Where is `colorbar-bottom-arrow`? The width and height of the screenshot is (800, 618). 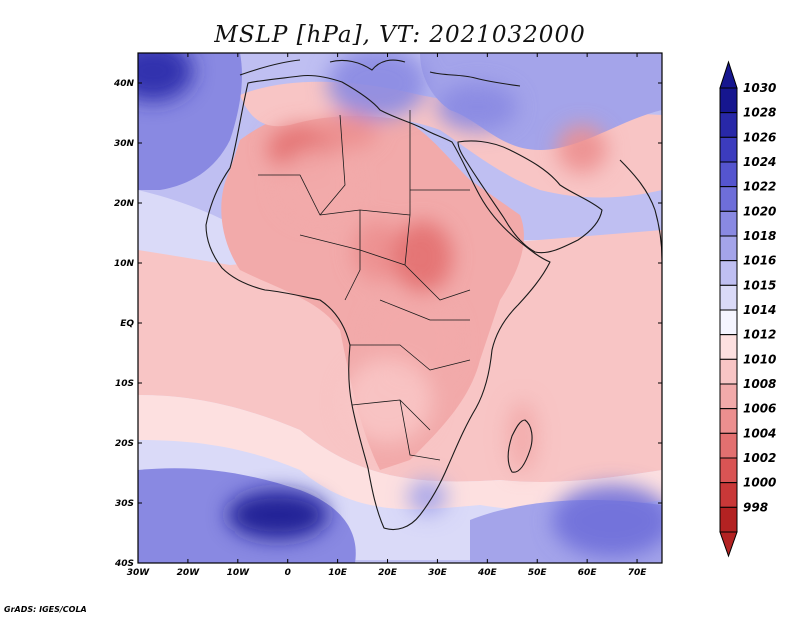 colorbar-bottom-arrow is located at coordinates (728, 544).